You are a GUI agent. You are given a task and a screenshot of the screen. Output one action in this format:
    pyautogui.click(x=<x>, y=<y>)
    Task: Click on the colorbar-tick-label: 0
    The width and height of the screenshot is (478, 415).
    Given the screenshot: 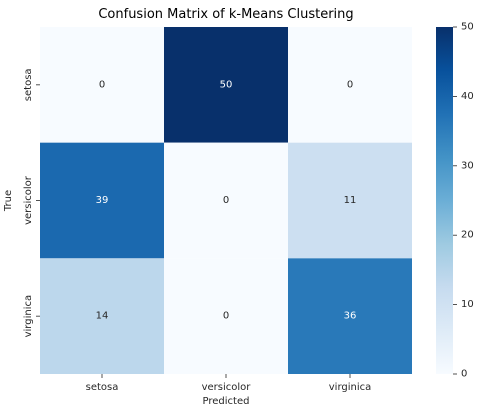 What is the action you would take?
    pyautogui.click(x=464, y=374)
    